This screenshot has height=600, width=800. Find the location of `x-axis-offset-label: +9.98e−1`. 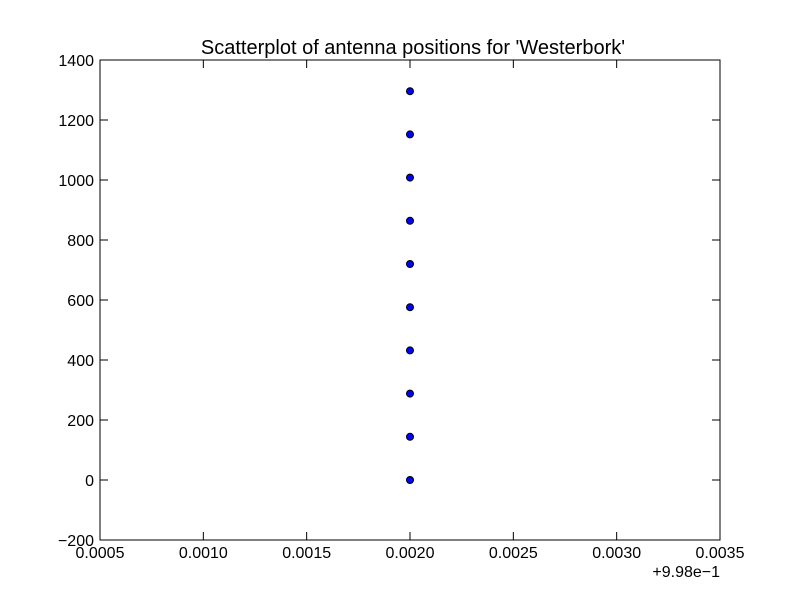

x-axis-offset-label: +9.98e−1 is located at coordinates (686, 572).